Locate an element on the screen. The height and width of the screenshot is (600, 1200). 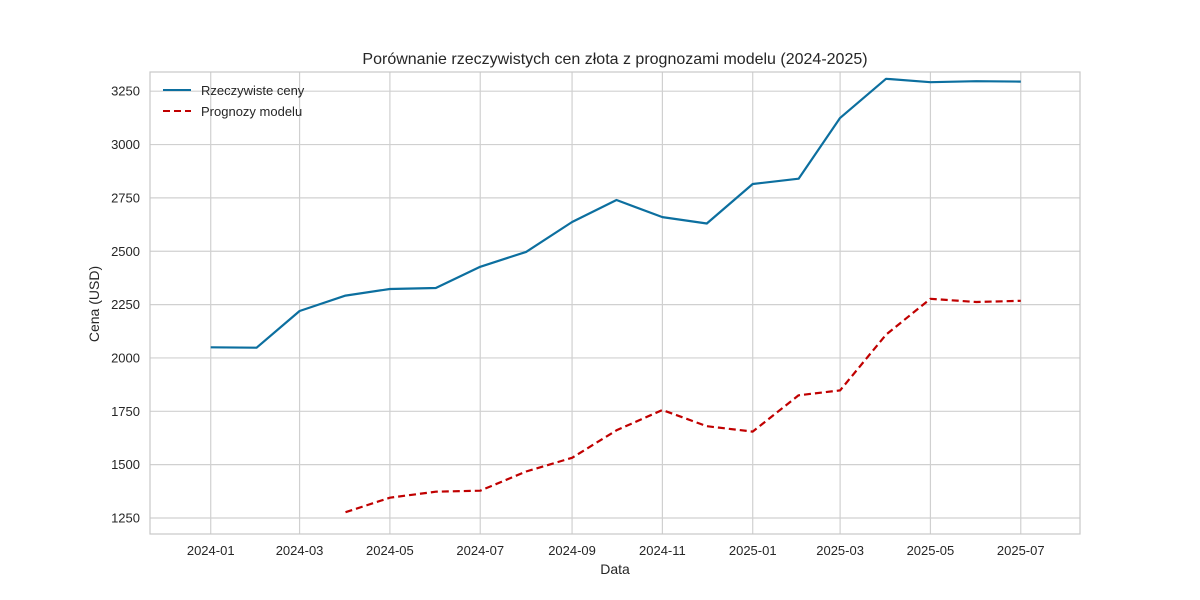
y-tick-label: 1750 is located at coordinates (125, 411).